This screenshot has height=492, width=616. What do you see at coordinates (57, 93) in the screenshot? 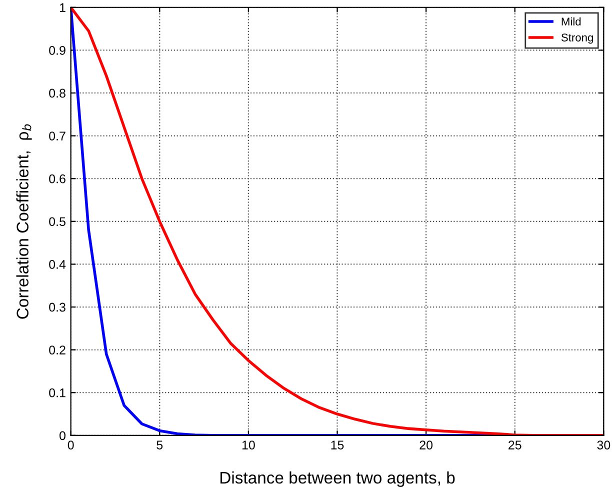
I see `y-tick-label: 0.8` at bounding box center [57, 93].